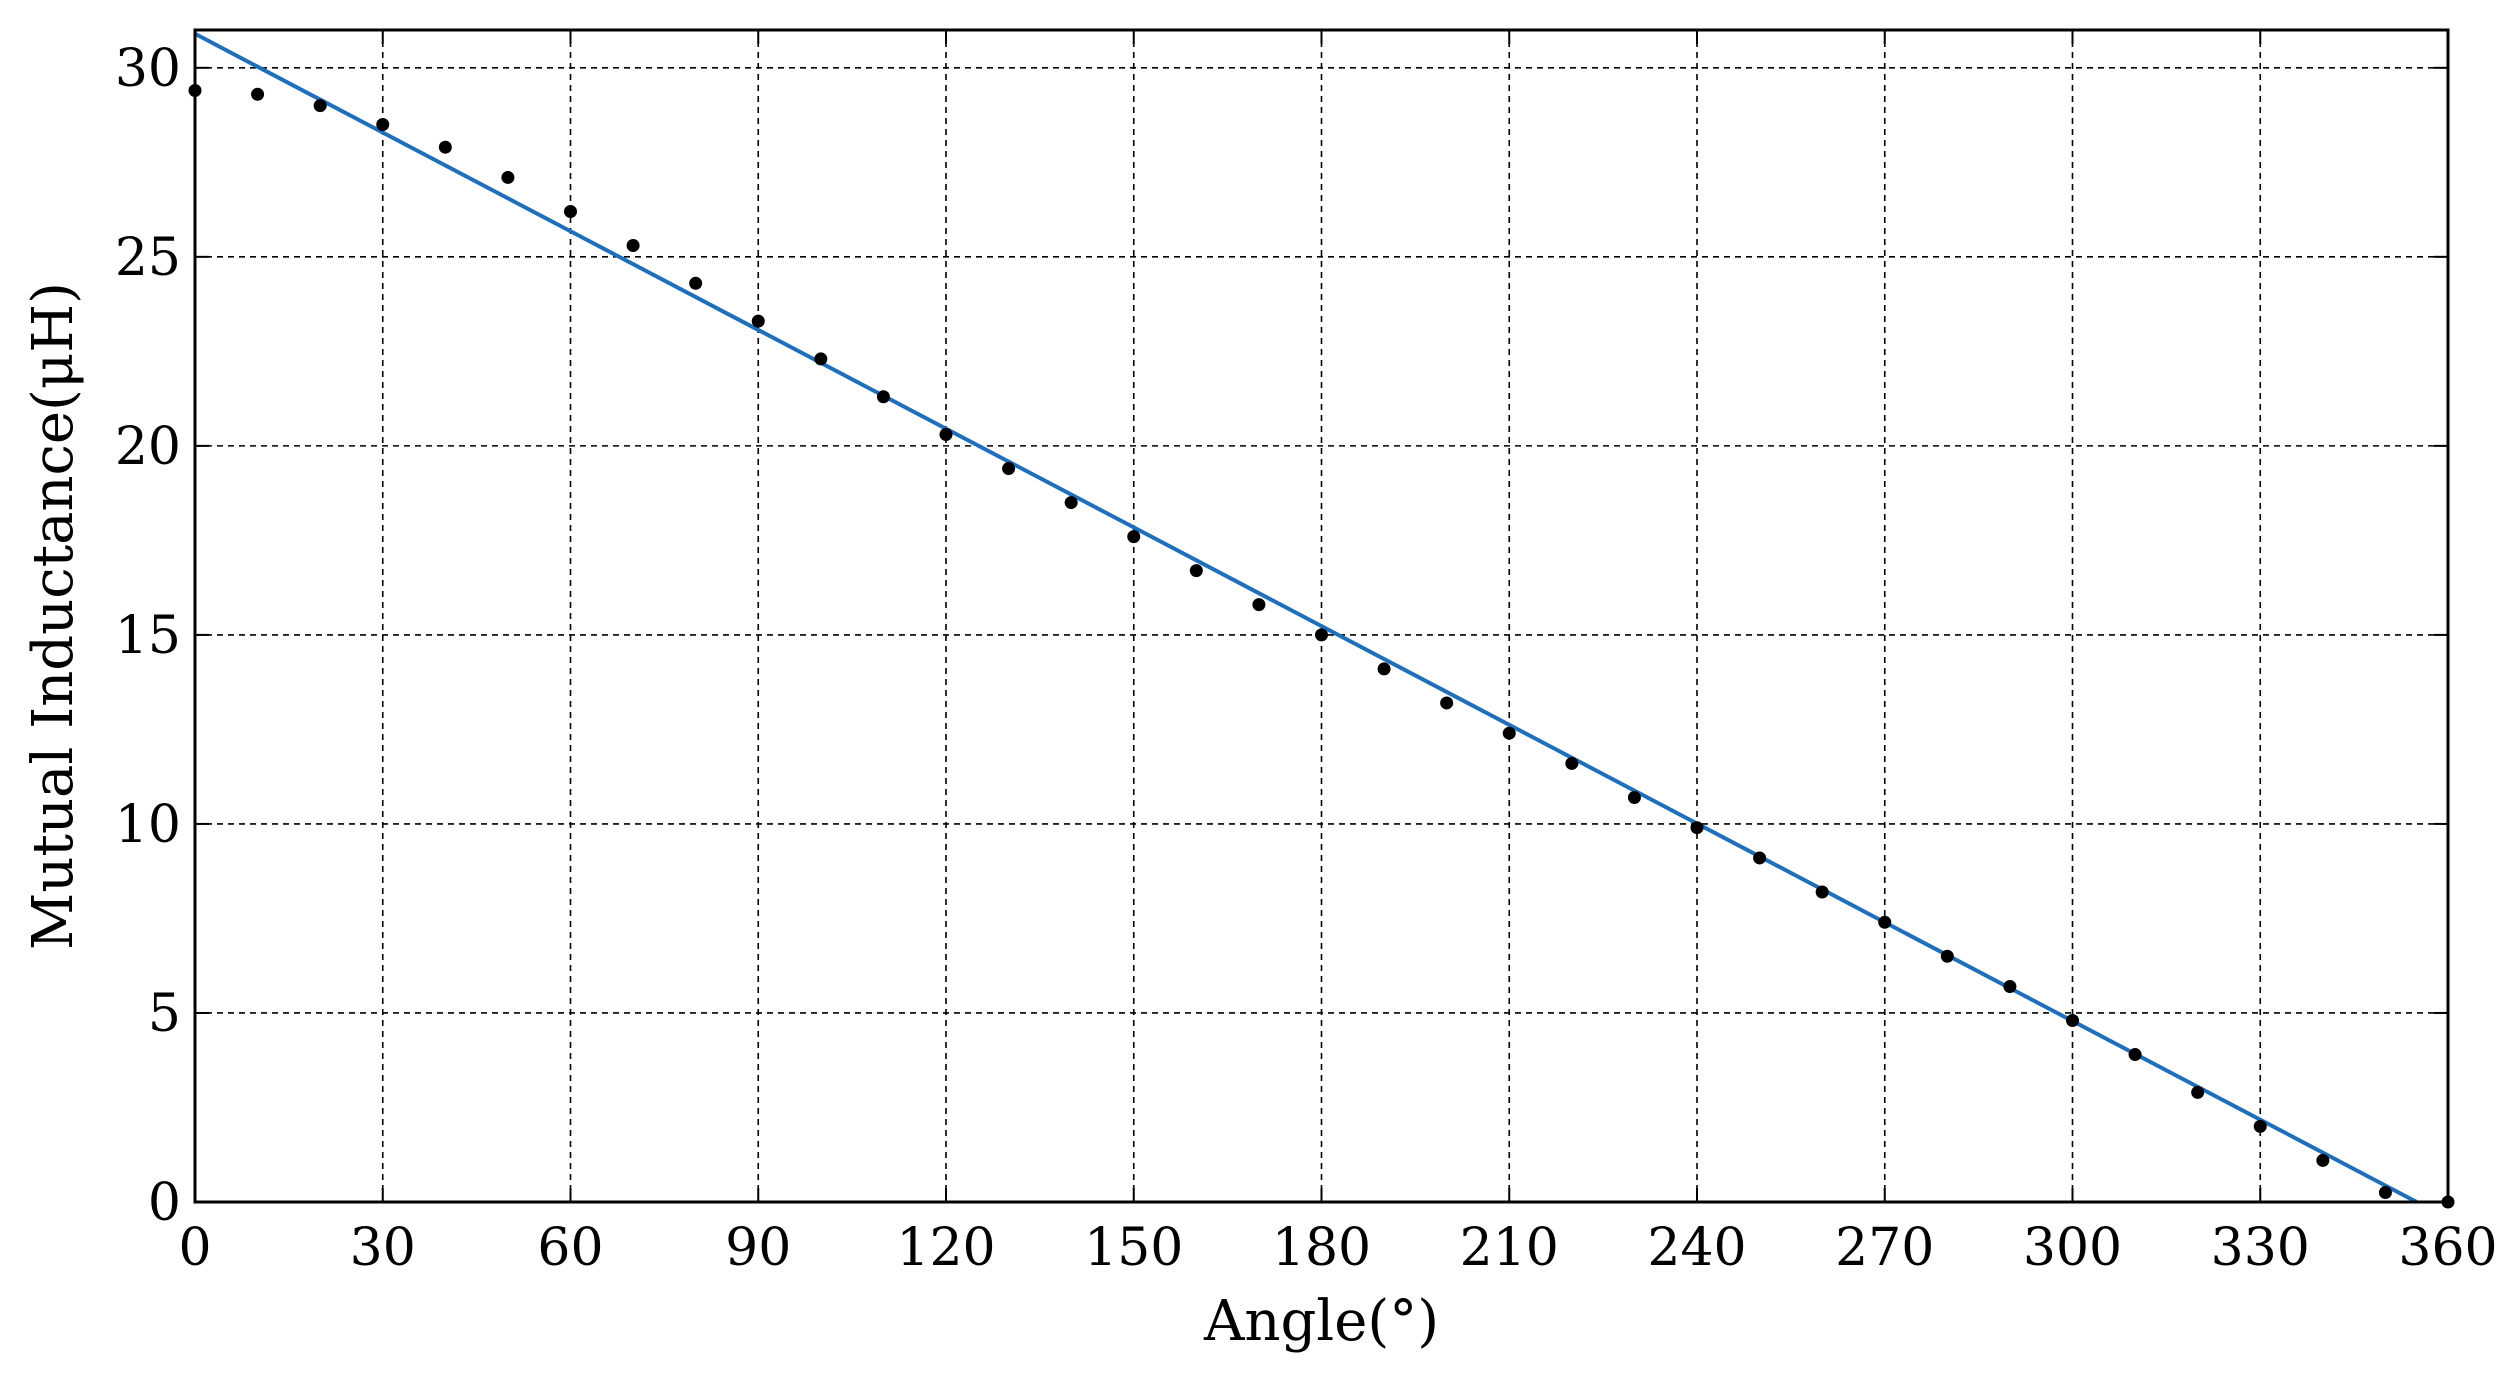 Image resolution: width=2514 pixels, height=1379 pixels. What do you see at coordinates (2072, 1248) in the screenshot?
I see `x-tick-label: 300` at bounding box center [2072, 1248].